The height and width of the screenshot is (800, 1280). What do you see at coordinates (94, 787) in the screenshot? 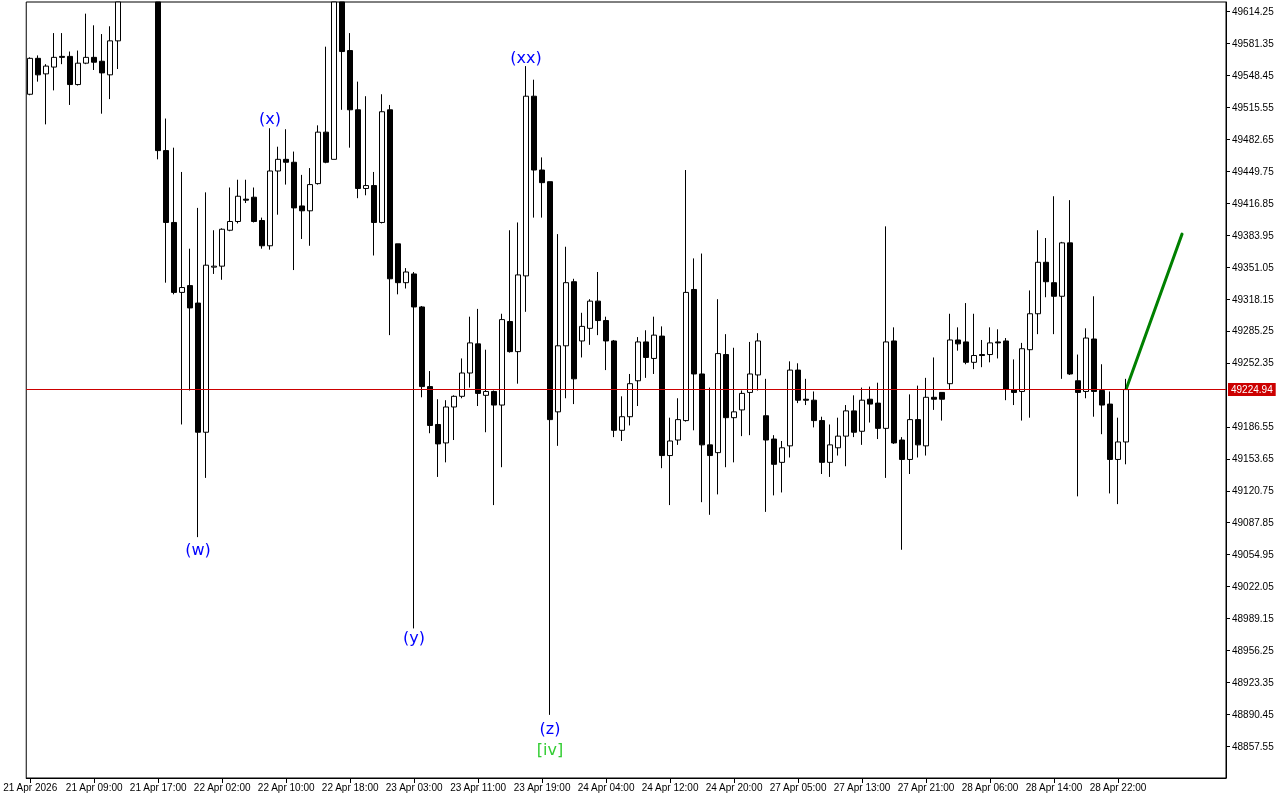
I see `x-tick-label: 21 Apr 09:00` at bounding box center [94, 787].